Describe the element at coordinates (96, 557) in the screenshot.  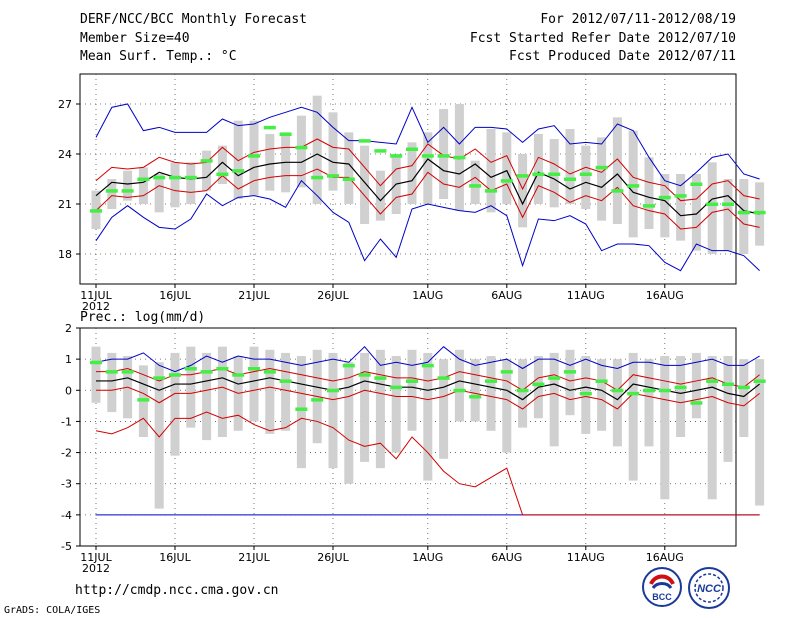
I see `prec-xtick-label: 11JUL` at that location.